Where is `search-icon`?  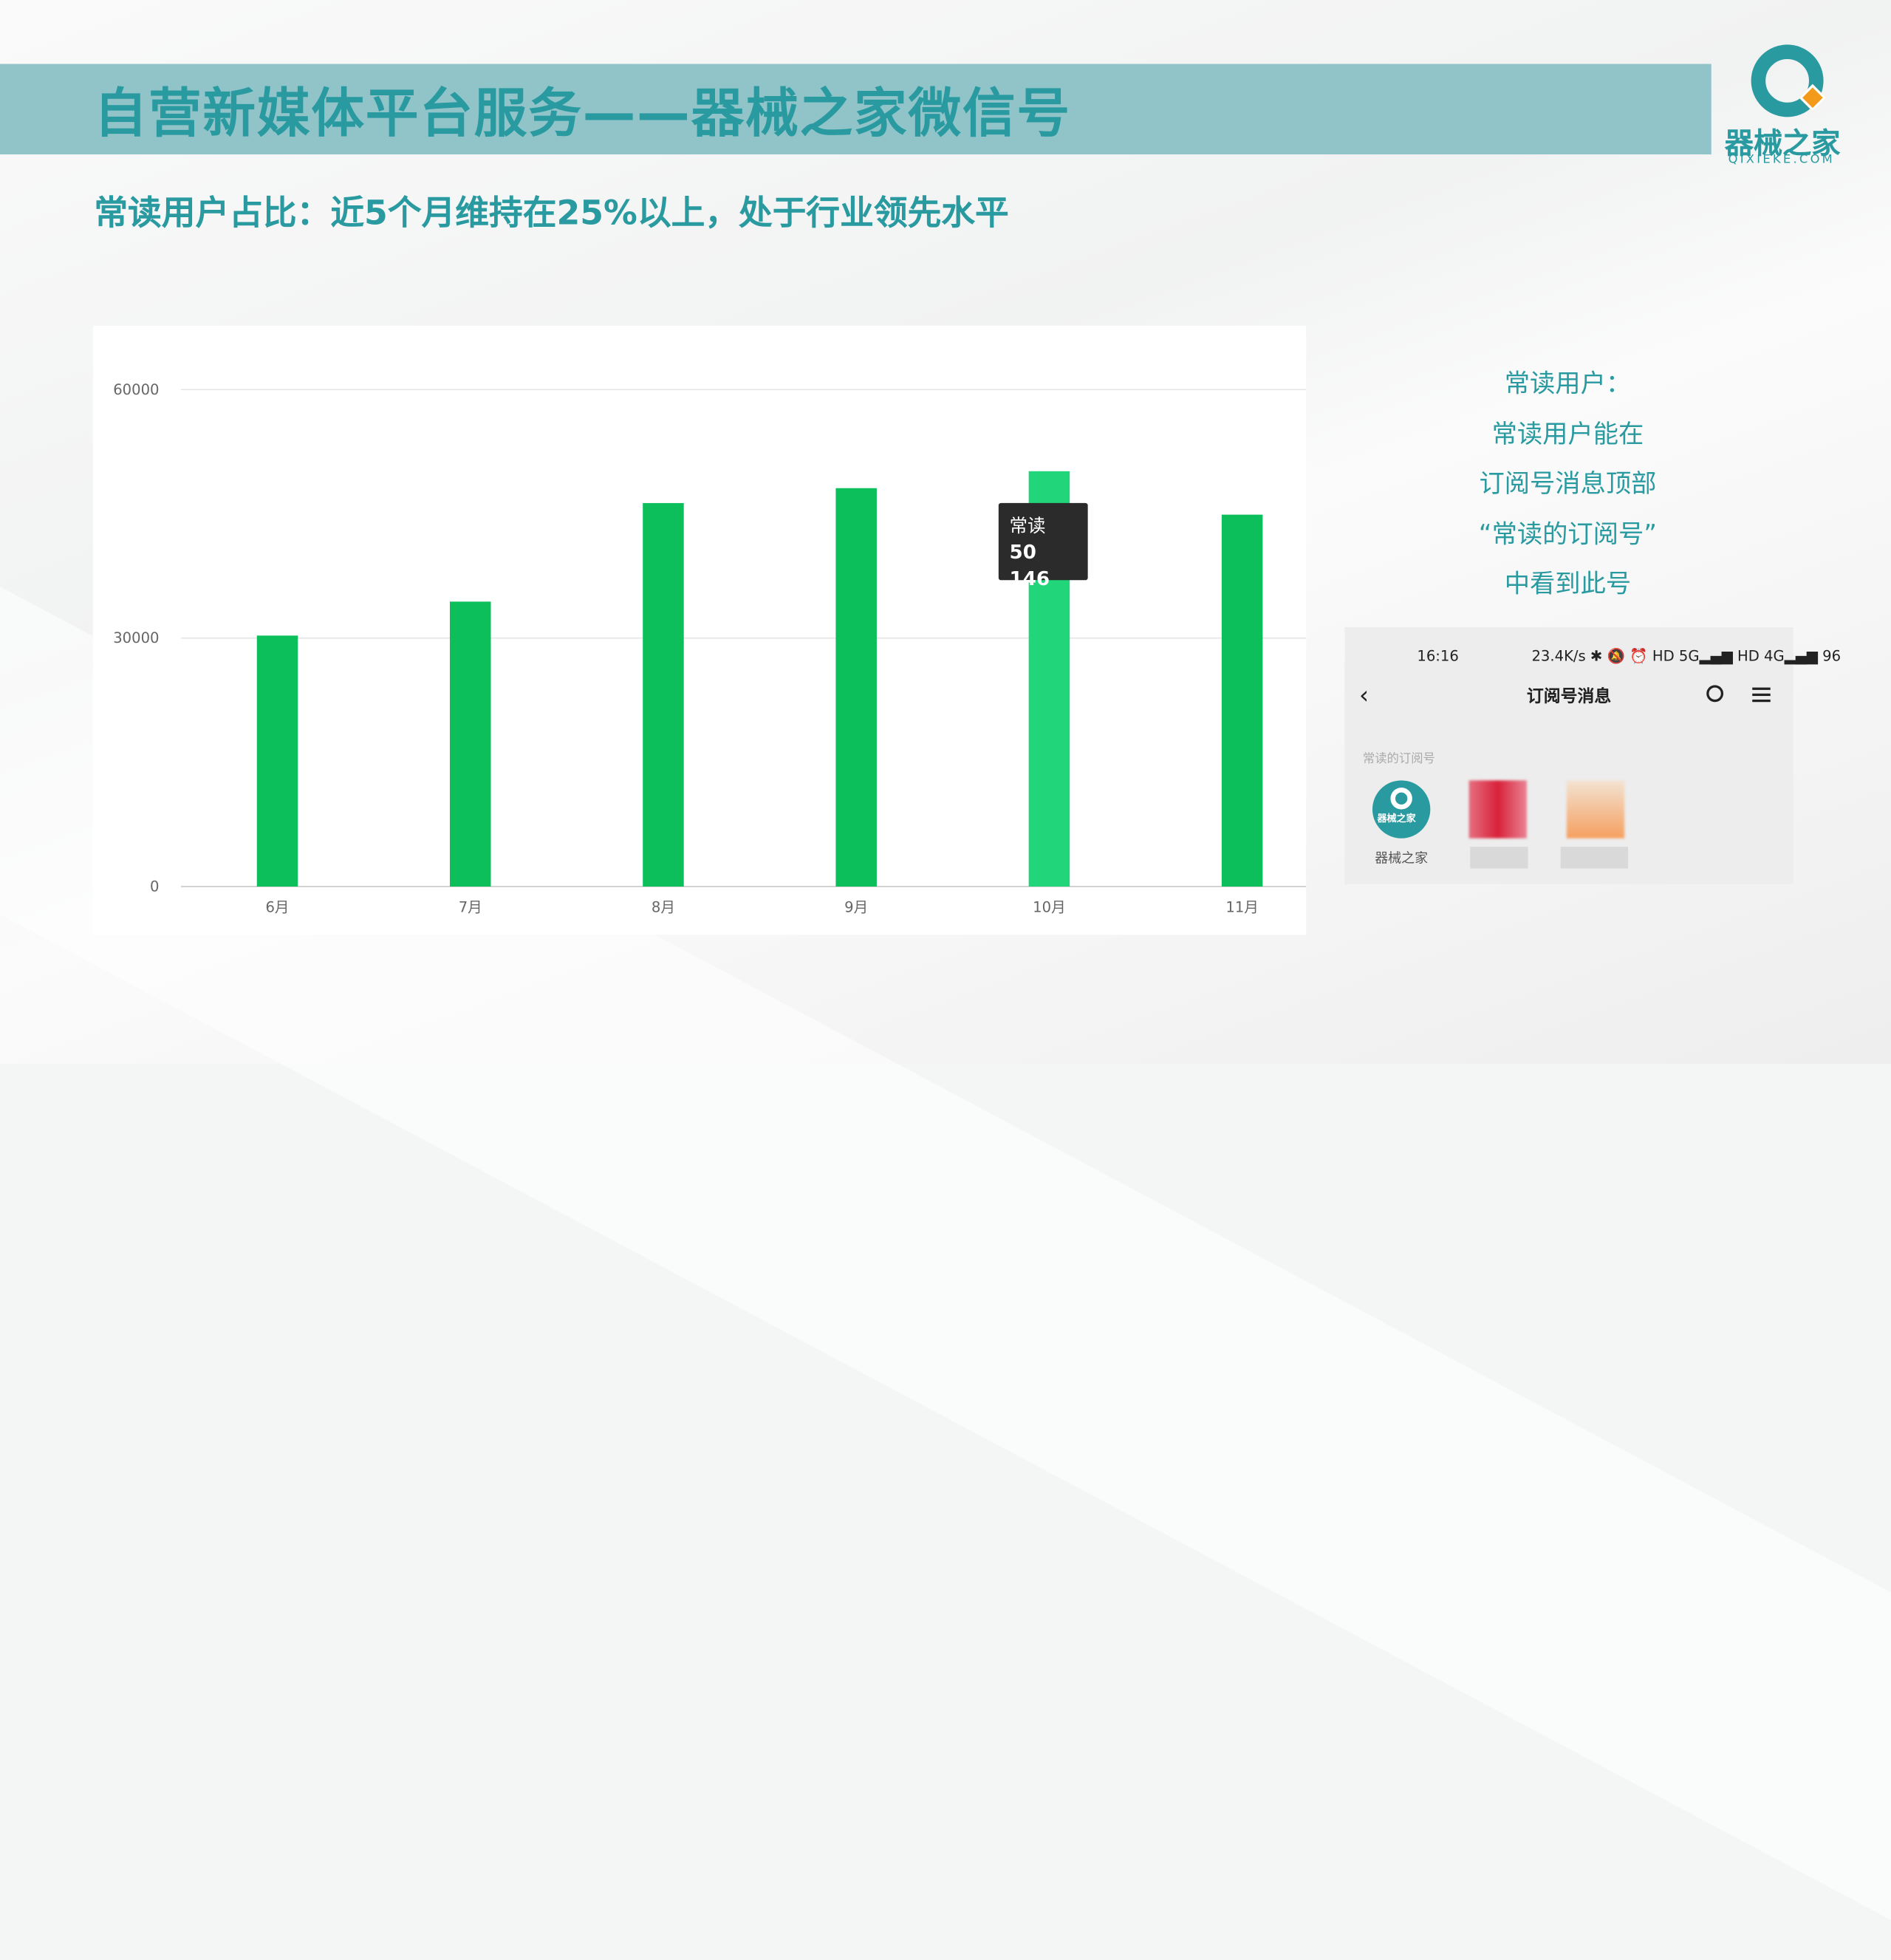 search-icon is located at coordinates (1715, 694).